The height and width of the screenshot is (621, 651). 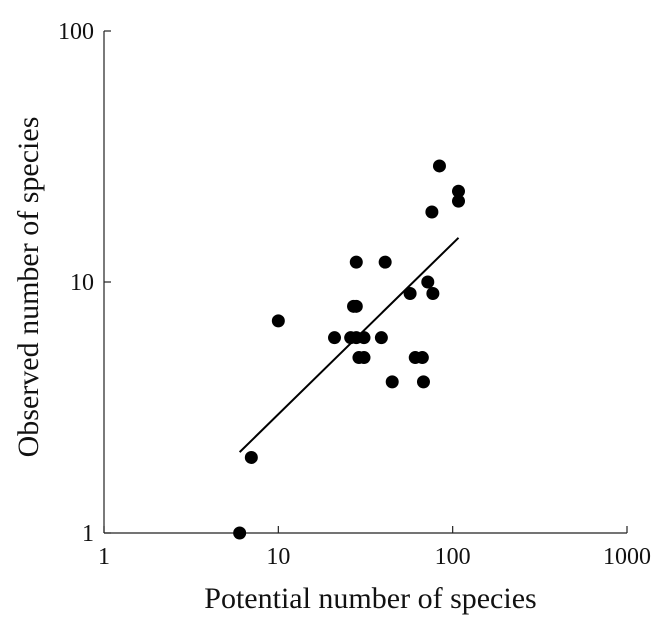 I want to click on x-ticks: 1 10 100 1000, so click(x=374, y=548).